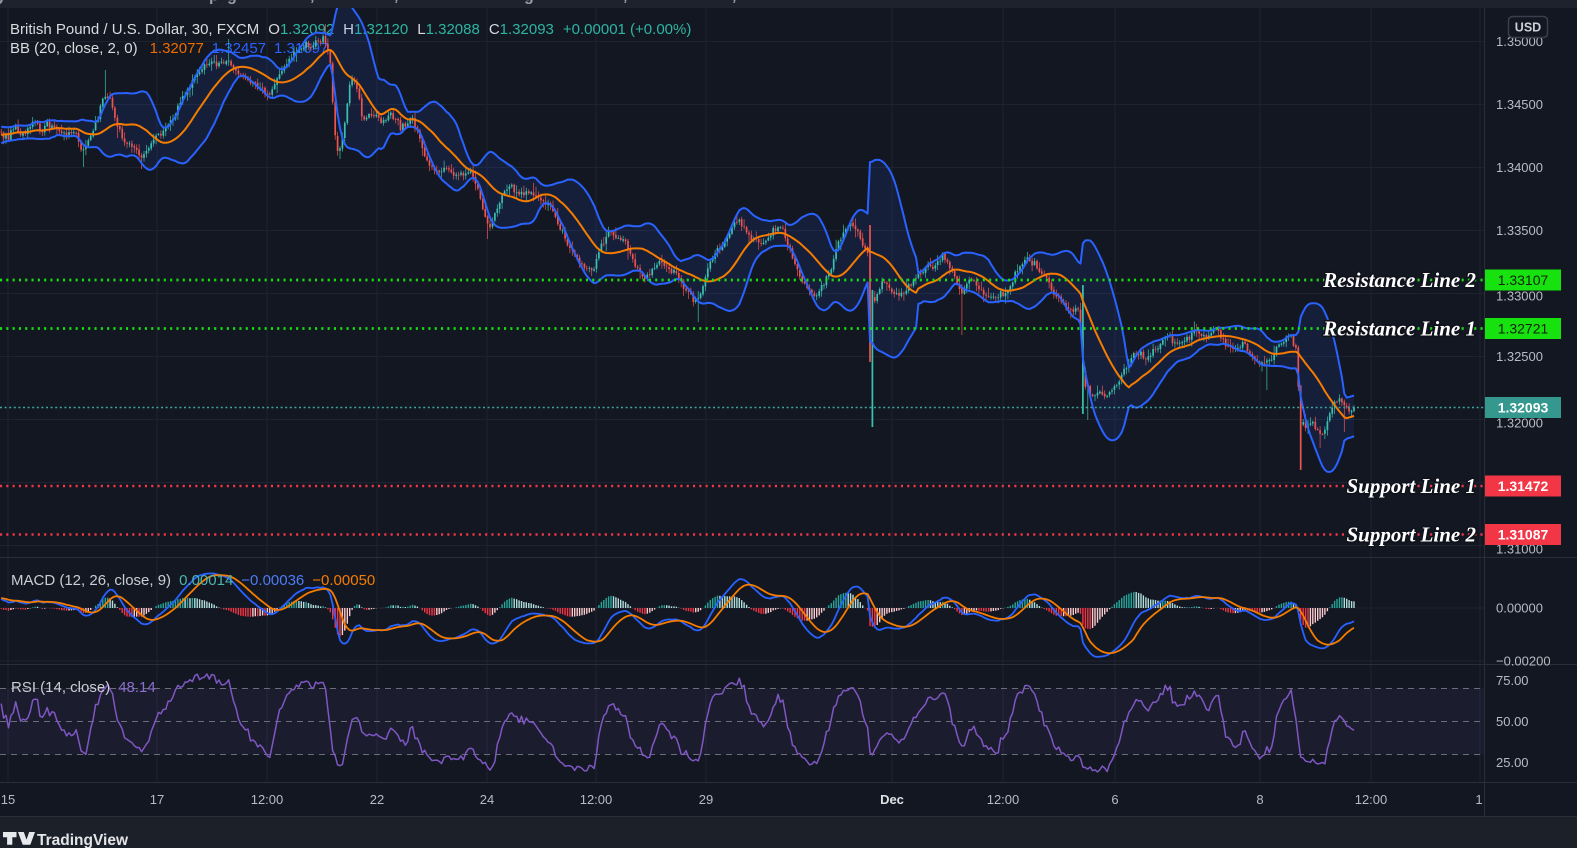 The image size is (1577, 848). What do you see at coordinates (1512, 762) in the screenshot?
I see `svg-text: 25.00` at bounding box center [1512, 762].